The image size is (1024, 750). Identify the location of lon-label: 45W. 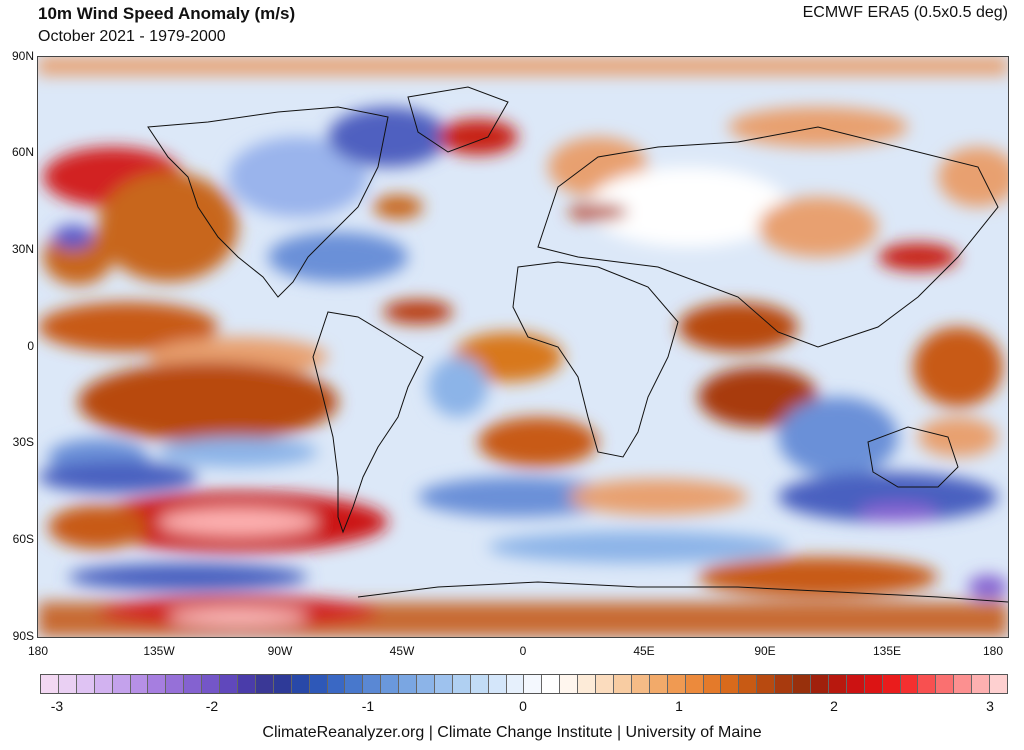
(402, 651).